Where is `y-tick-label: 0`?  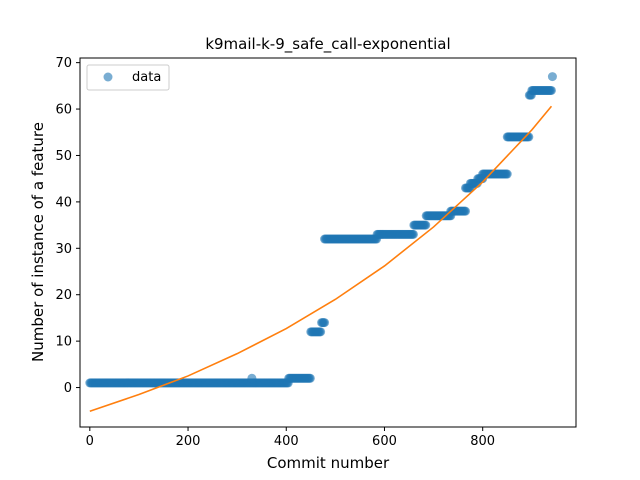 y-tick-label: 0 is located at coordinates (68, 388).